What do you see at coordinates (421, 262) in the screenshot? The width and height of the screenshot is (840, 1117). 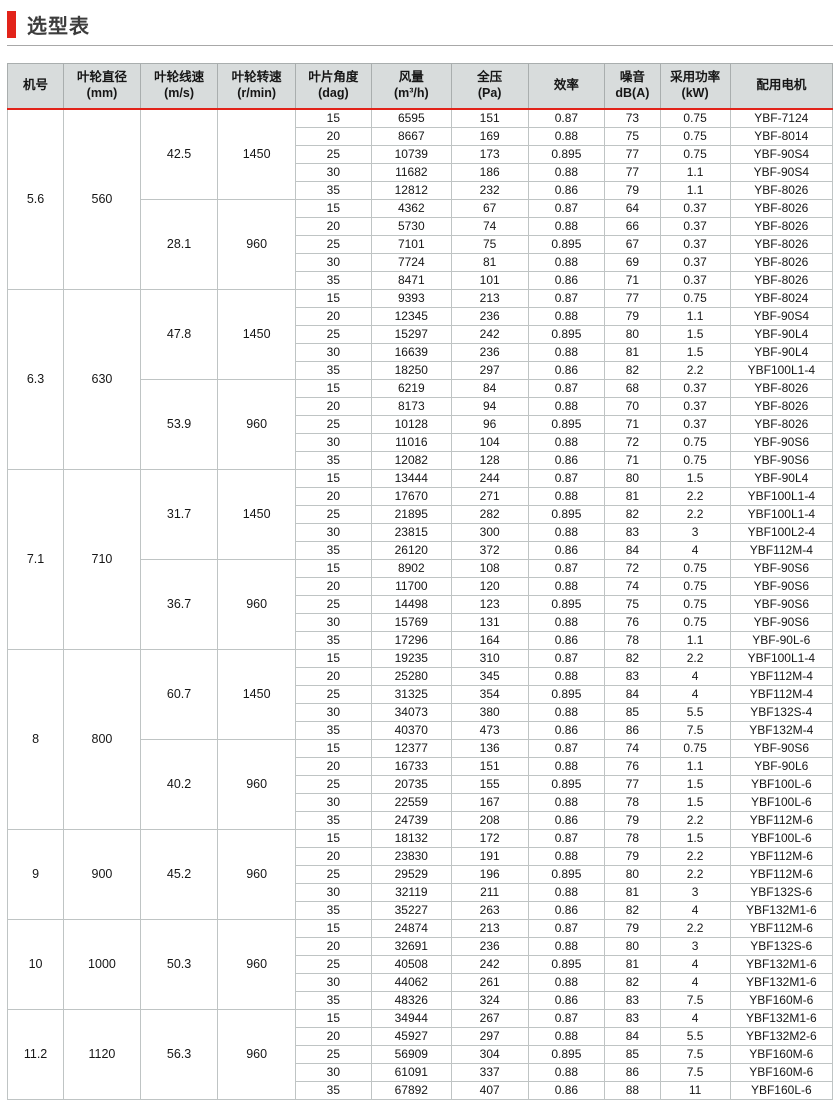 I see `table-row: 30 7724 81 0.88 69 0.37 YBF-8026` at bounding box center [421, 262].